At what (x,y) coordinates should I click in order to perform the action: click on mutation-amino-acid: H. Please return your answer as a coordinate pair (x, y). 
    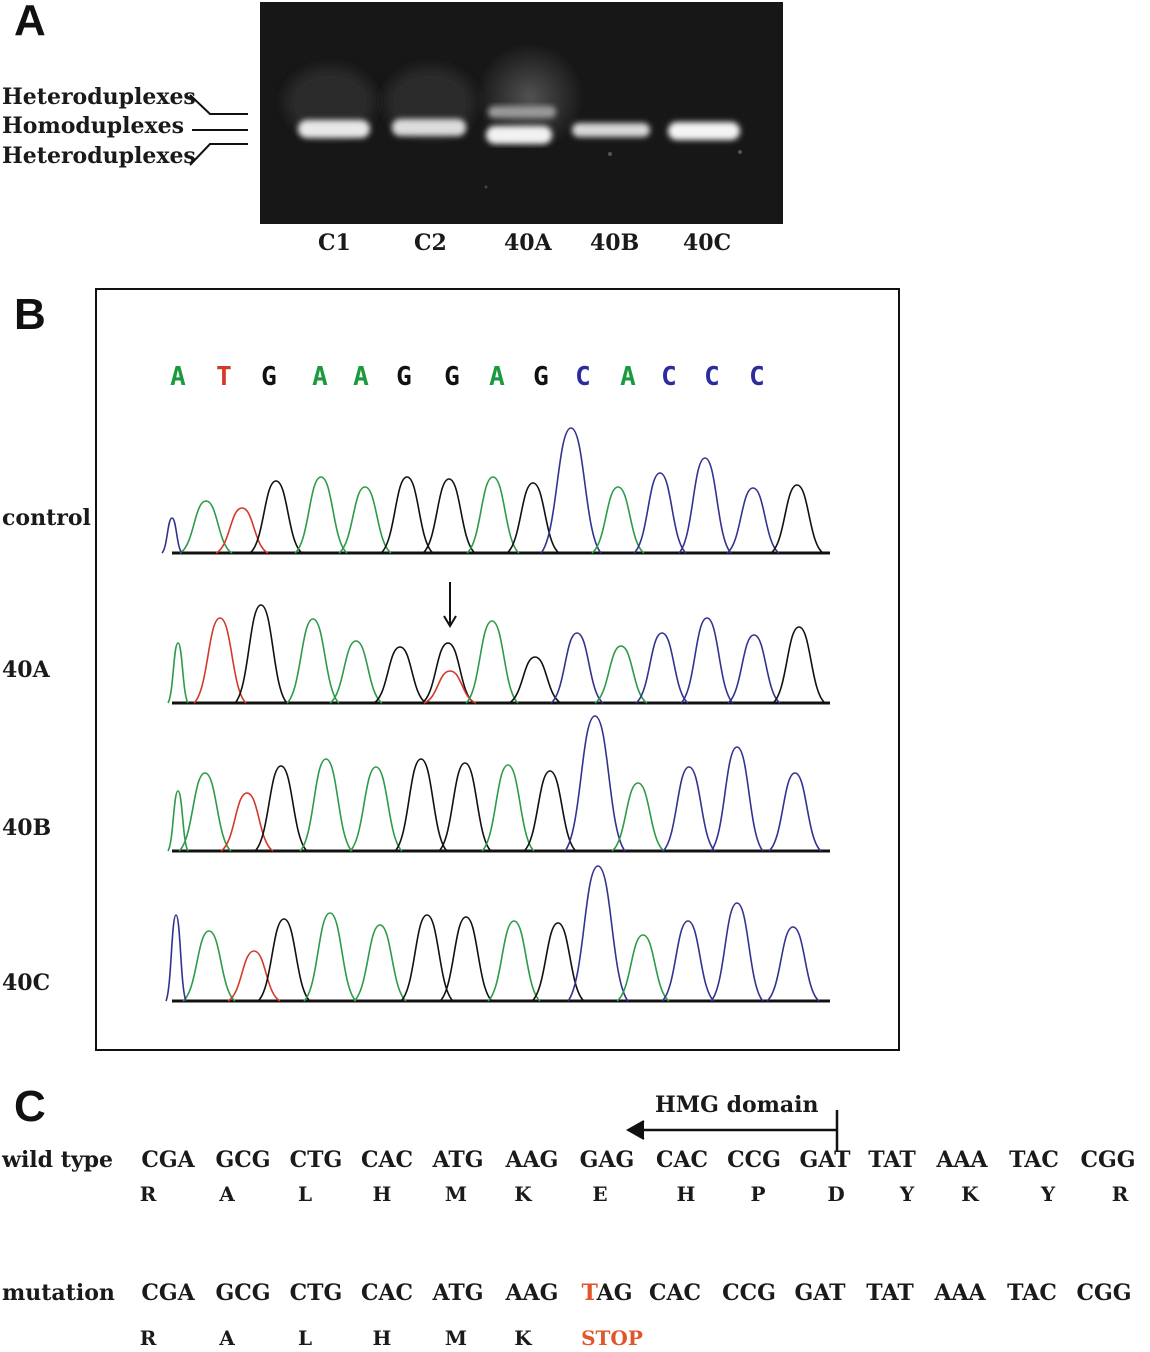
    Looking at the image, I should click on (382, 1338).